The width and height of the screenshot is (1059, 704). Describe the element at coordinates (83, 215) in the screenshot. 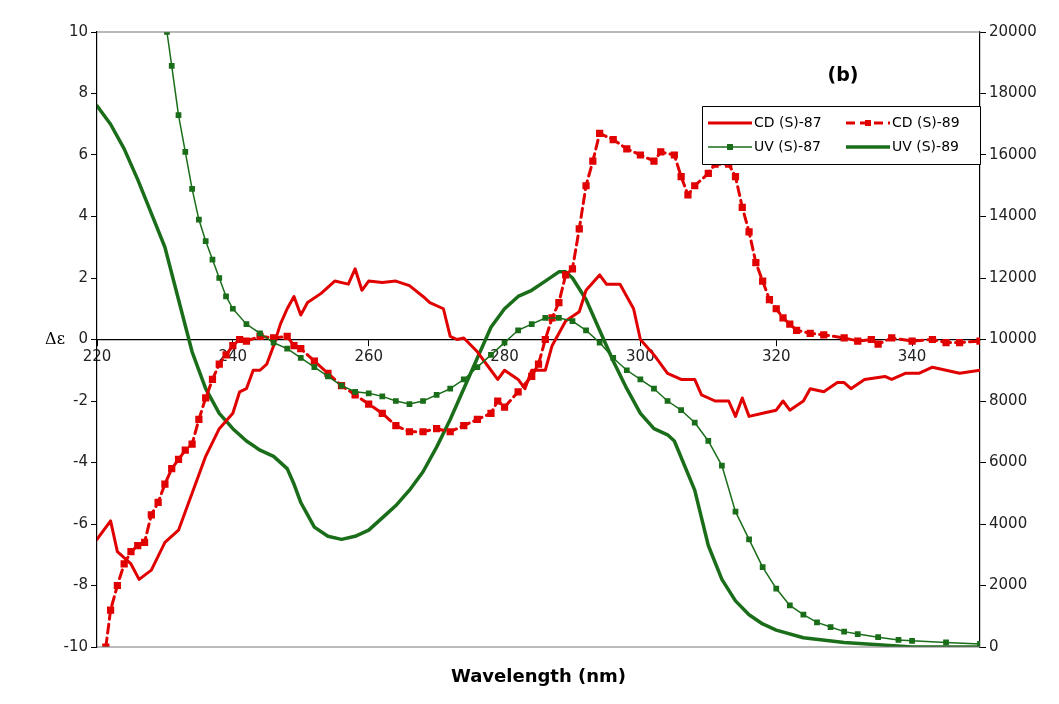

I see `y-tick-label: 4` at that location.